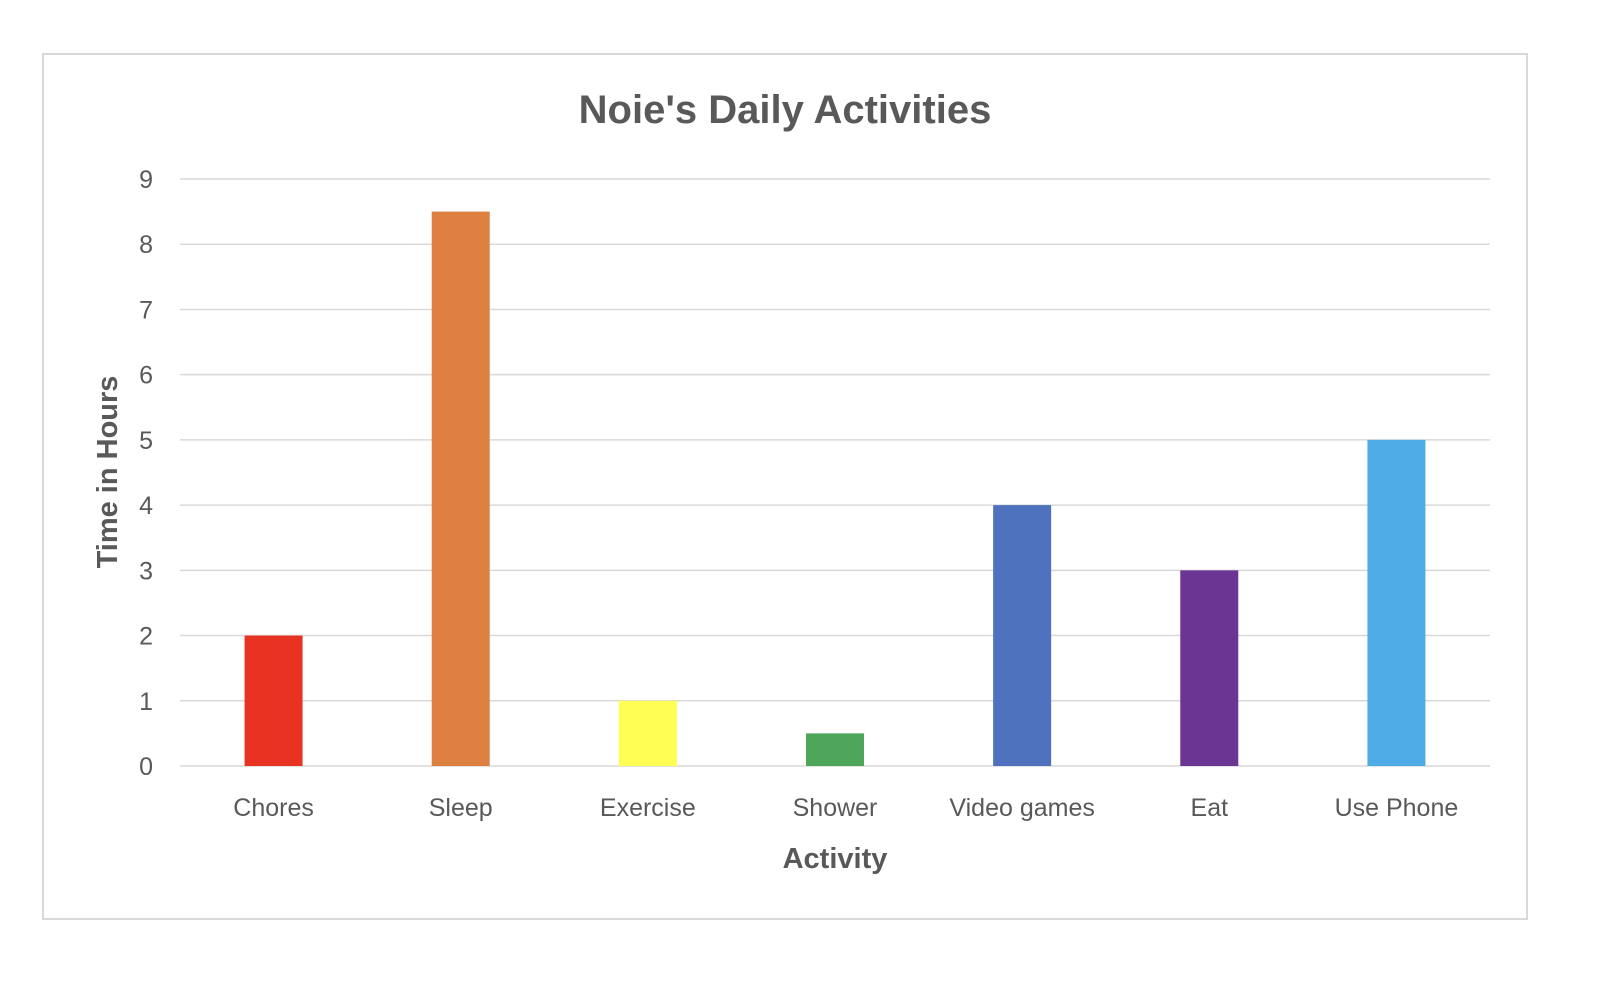 The height and width of the screenshot is (986, 1600). Describe the element at coordinates (146, 571) in the screenshot. I see `y-tick-label: 3` at that location.